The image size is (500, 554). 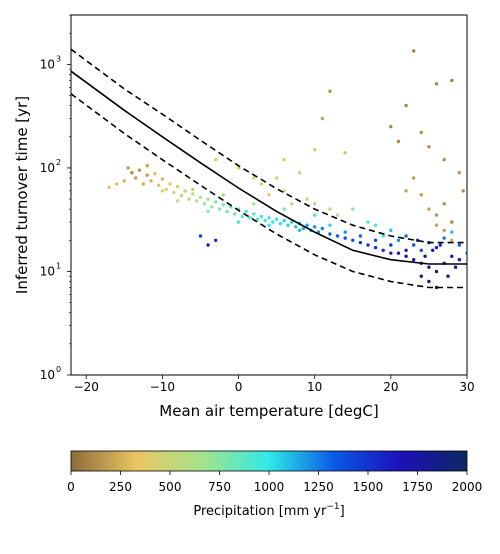 I want to click on x-tick-label: 20, so click(x=390, y=387).